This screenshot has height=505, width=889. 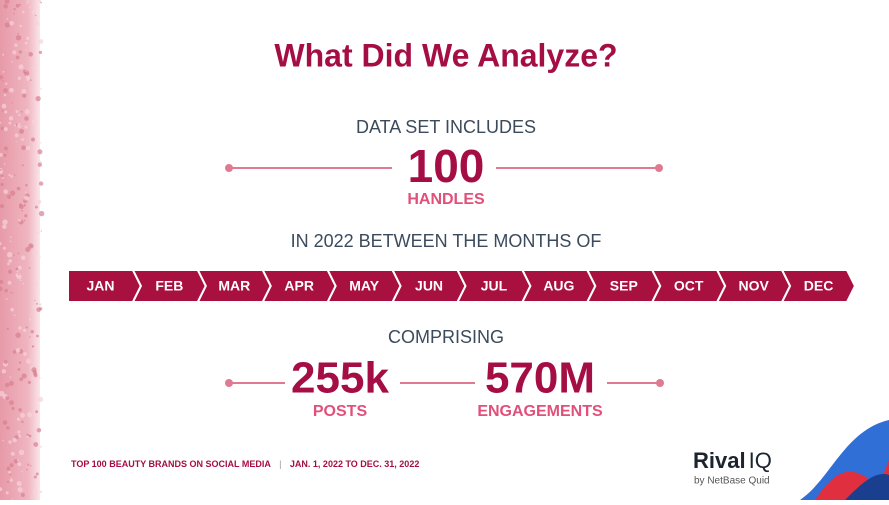 What do you see at coordinates (364, 286) in the screenshot?
I see `month-label: MAY` at bounding box center [364, 286].